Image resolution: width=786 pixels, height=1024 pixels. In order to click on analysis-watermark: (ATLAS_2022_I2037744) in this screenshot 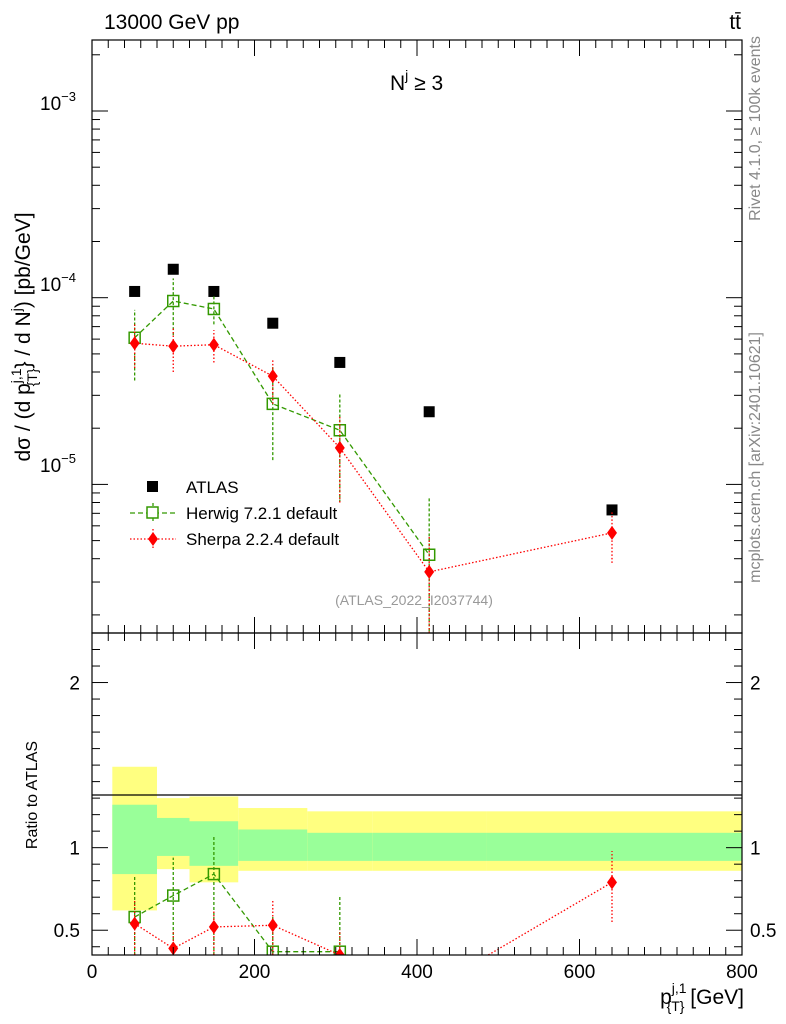, I will do `click(414, 600)`.